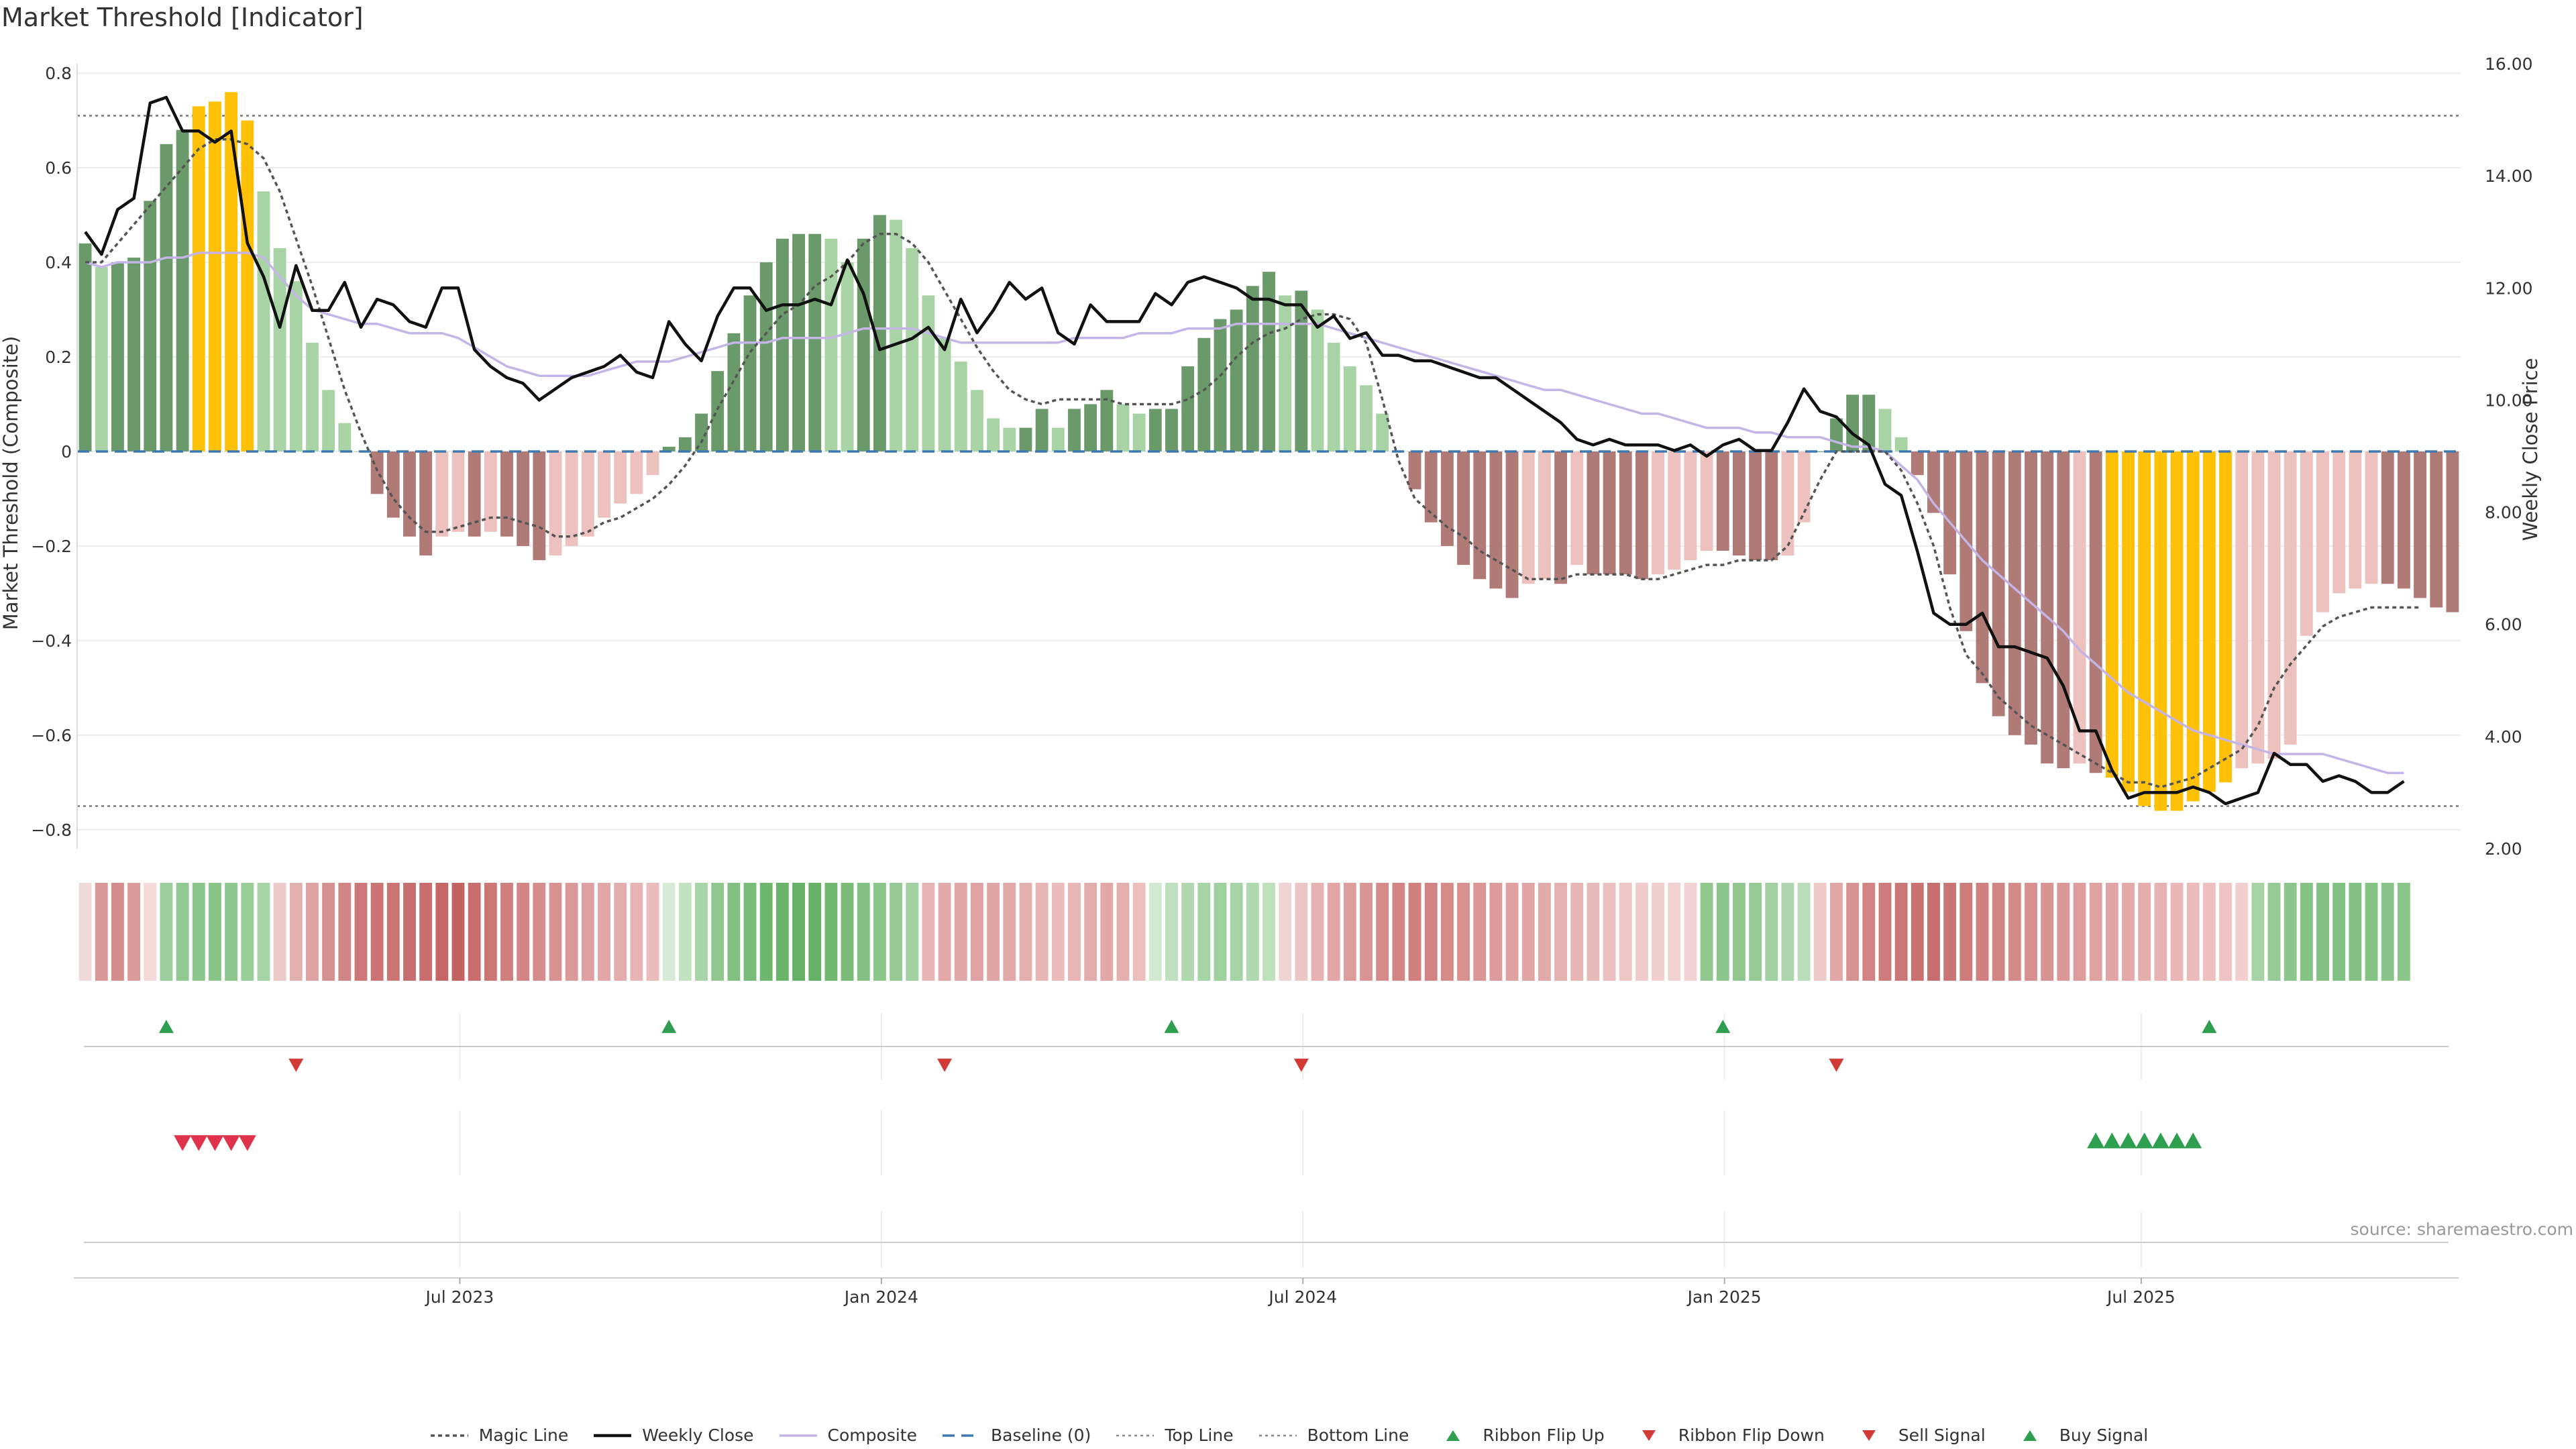  I want to click on legend-item: Ribbon Flip Up, so click(1518, 1435).